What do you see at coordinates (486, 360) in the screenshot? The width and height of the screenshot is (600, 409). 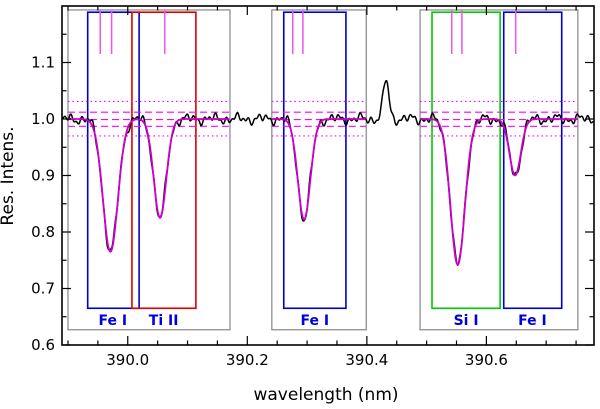 I see `x-tick-label: 390.6` at bounding box center [486, 360].